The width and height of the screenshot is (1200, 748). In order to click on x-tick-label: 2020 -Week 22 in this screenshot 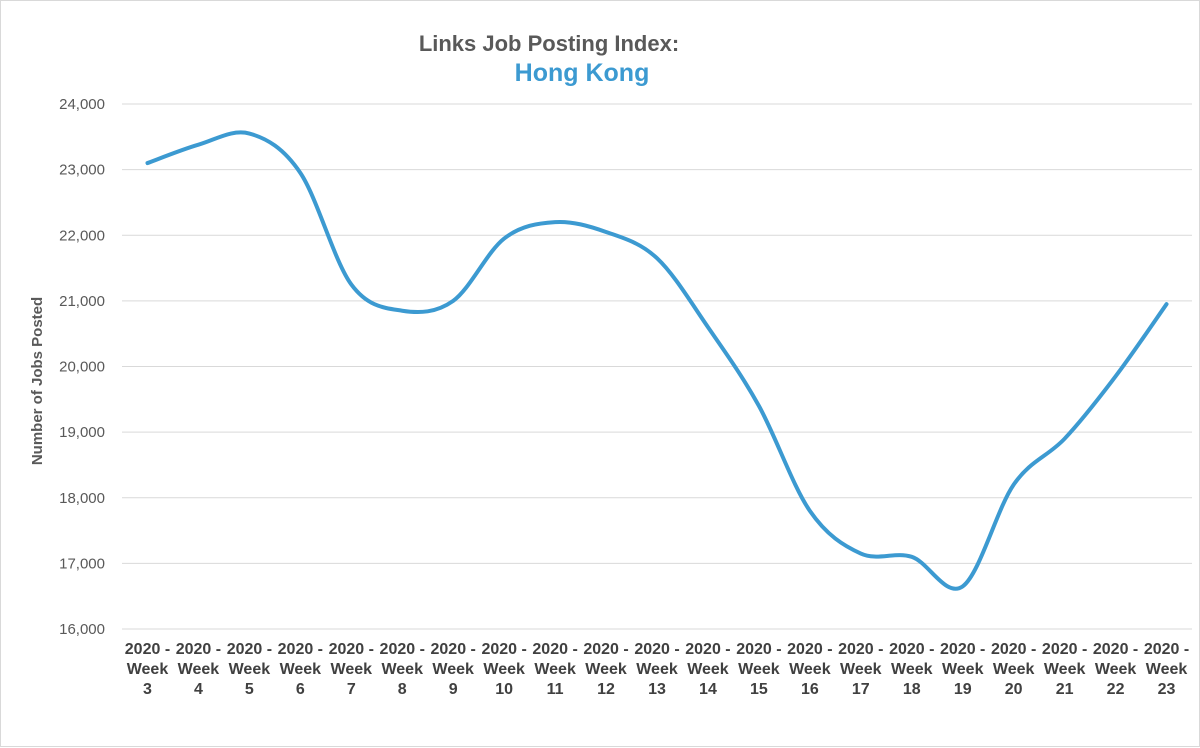, I will do `click(1115, 669)`.